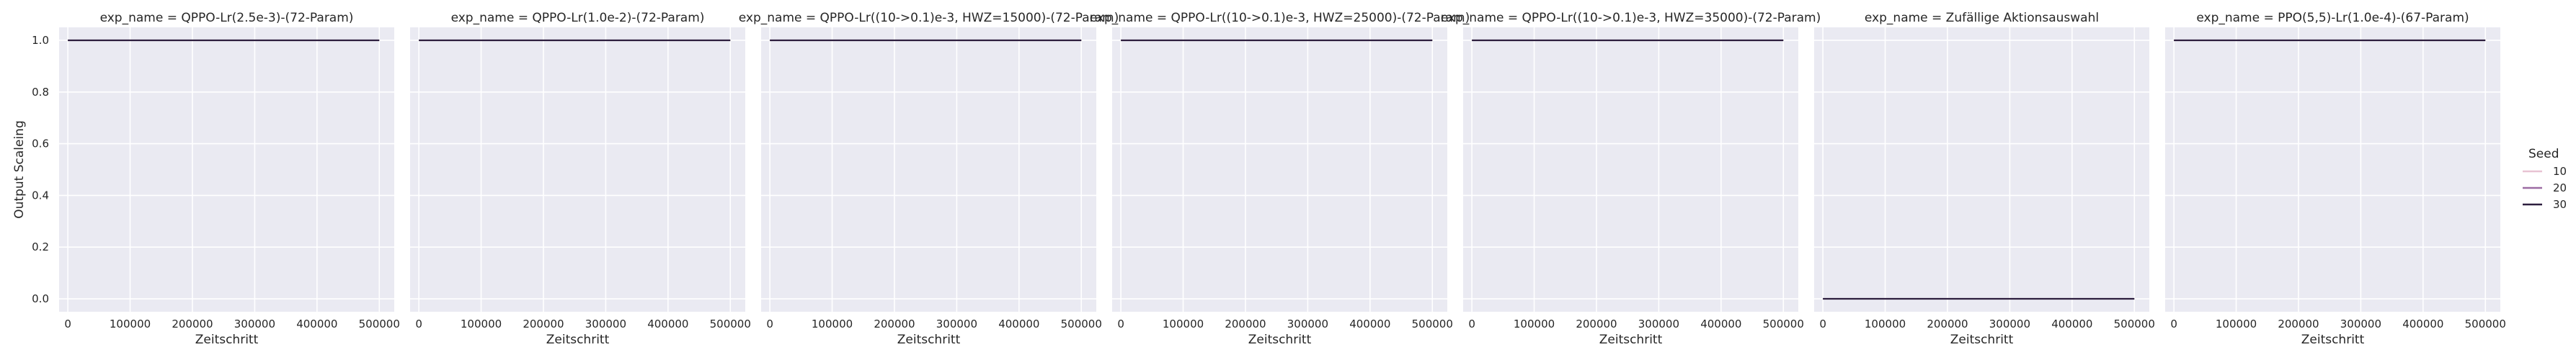  Describe the element at coordinates (40, 144) in the screenshot. I see `y-tick-label: 0.6` at that location.